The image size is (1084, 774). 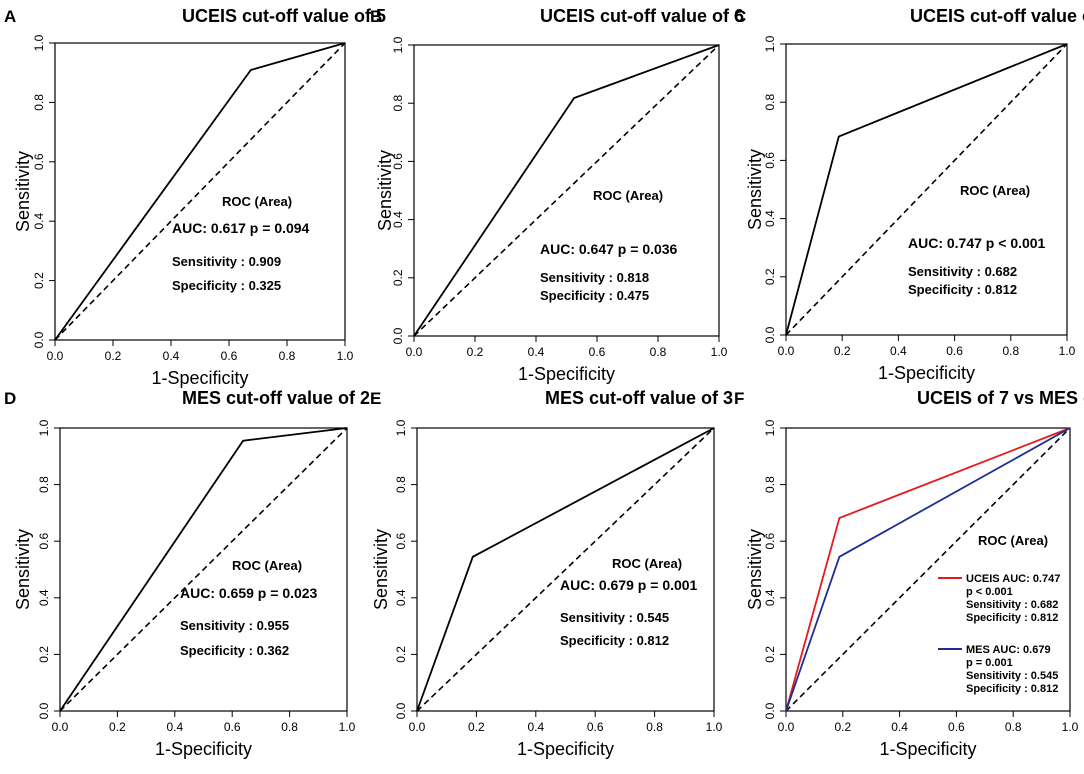 What do you see at coordinates (962, 271) in the screenshot?
I see `sensitivity-text: Sensitivity : 0.682` at bounding box center [962, 271].